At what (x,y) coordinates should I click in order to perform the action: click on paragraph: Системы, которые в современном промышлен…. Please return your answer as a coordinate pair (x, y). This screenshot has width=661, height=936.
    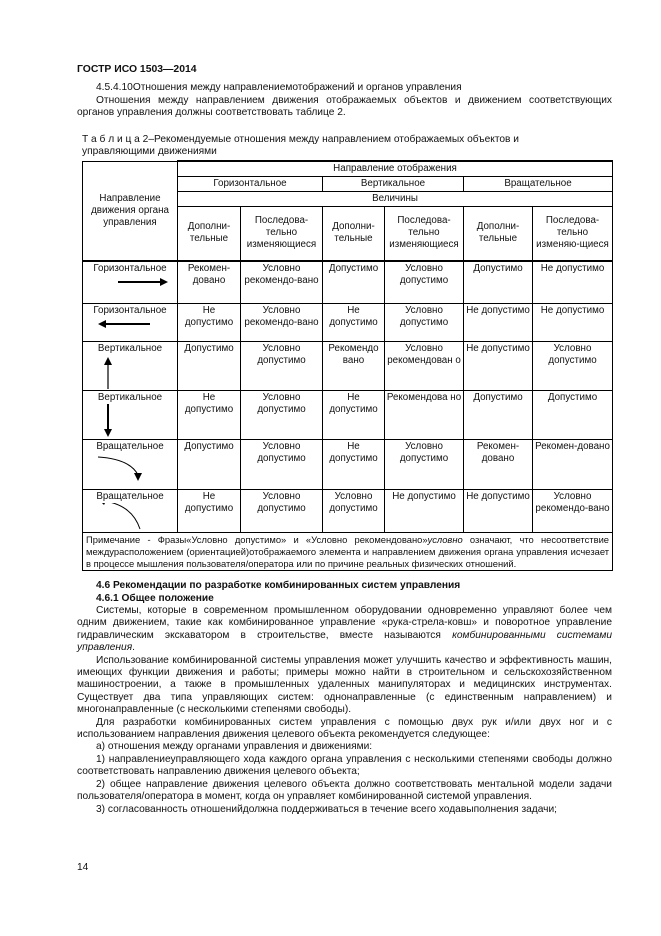
    Looking at the image, I should click on (344, 629).